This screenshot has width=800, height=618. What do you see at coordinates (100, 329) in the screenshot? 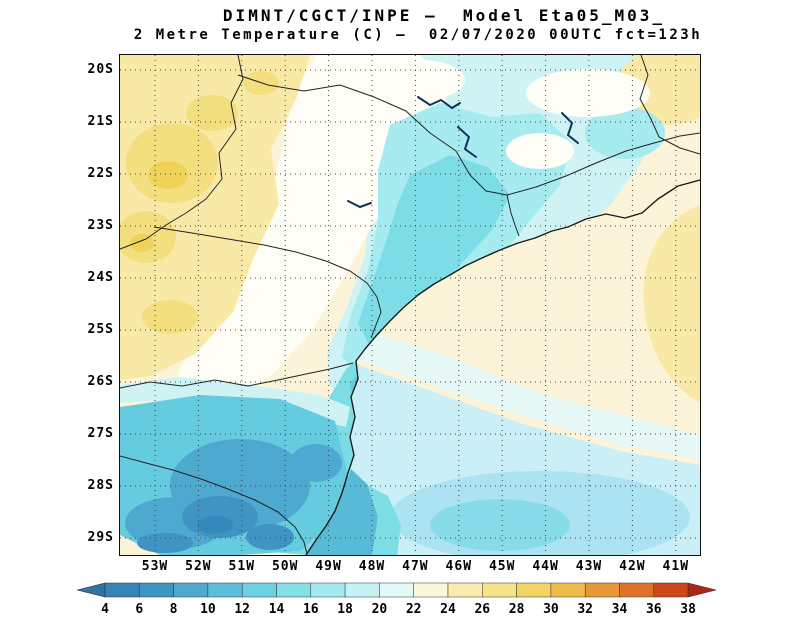
I see `lat-tick-label: 25S` at bounding box center [100, 329].